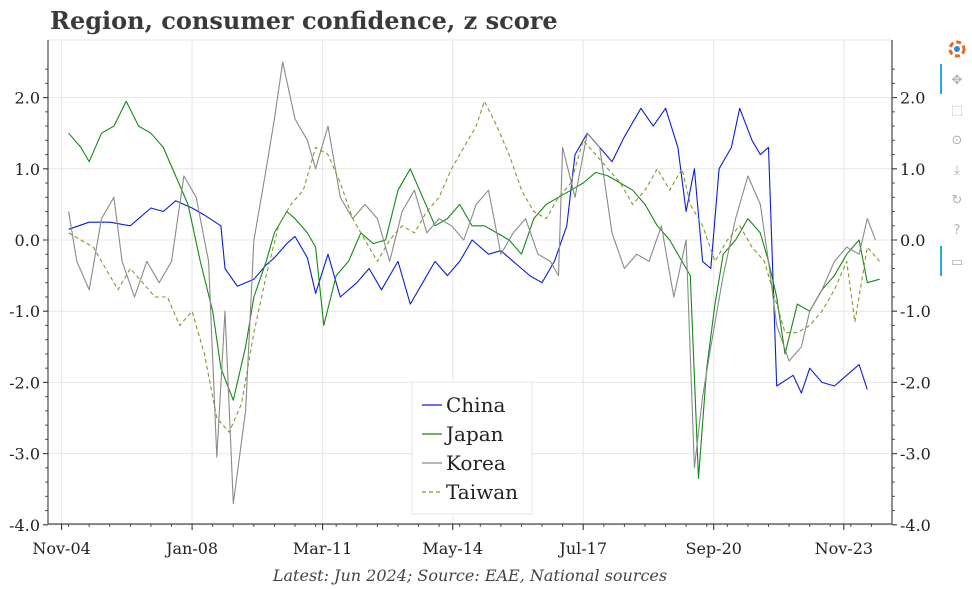 The image size is (972, 589). What do you see at coordinates (191, 548) in the screenshot?
I see `x-tick-label: Jan-08` at bounding box center [191, 548].